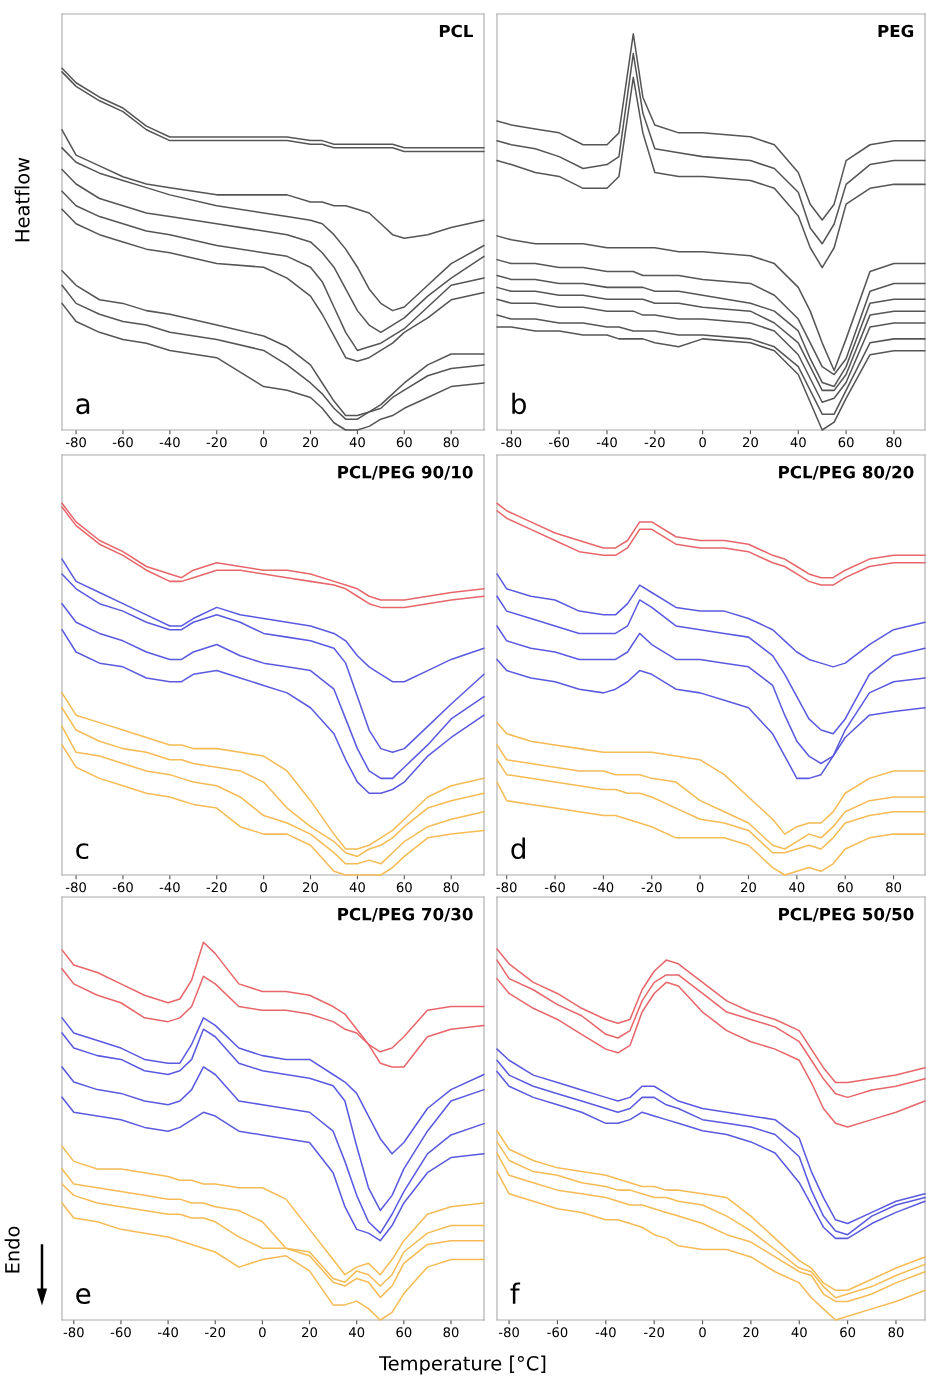  What do you see at coordinates (519, 403) in the screenshot?
I see `annotation: b` at bounding box center [519, 403].